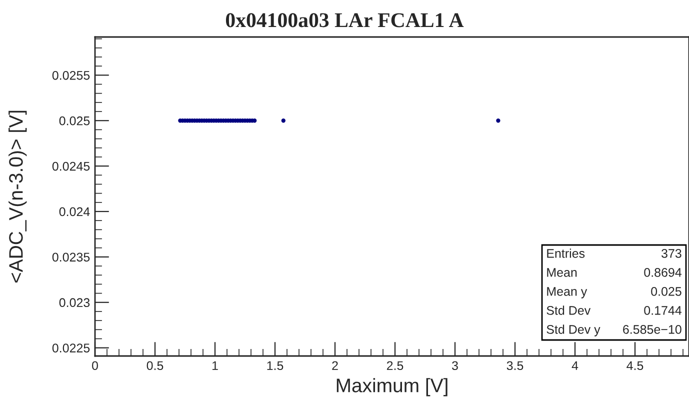 The height and width of the screenshot is (410, 689). Describe the element at coordinates (663, 272) in the screenshot. I see `annotation: 0.8694` at that location.